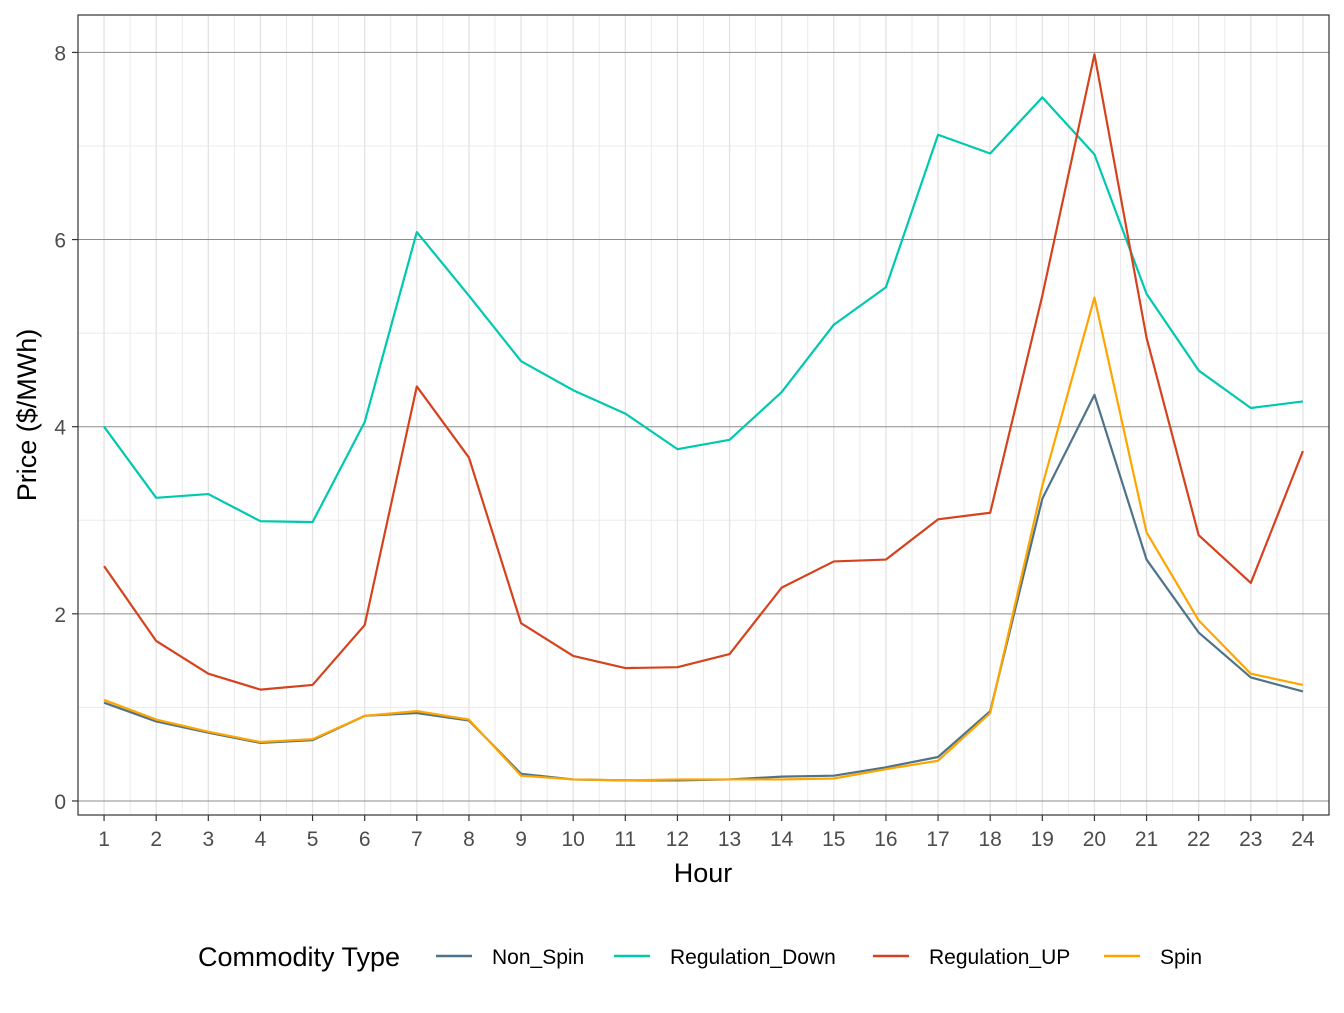 The image size is (1344, 1013). I want to click on x-tick-label: 11, so click(625, 839).